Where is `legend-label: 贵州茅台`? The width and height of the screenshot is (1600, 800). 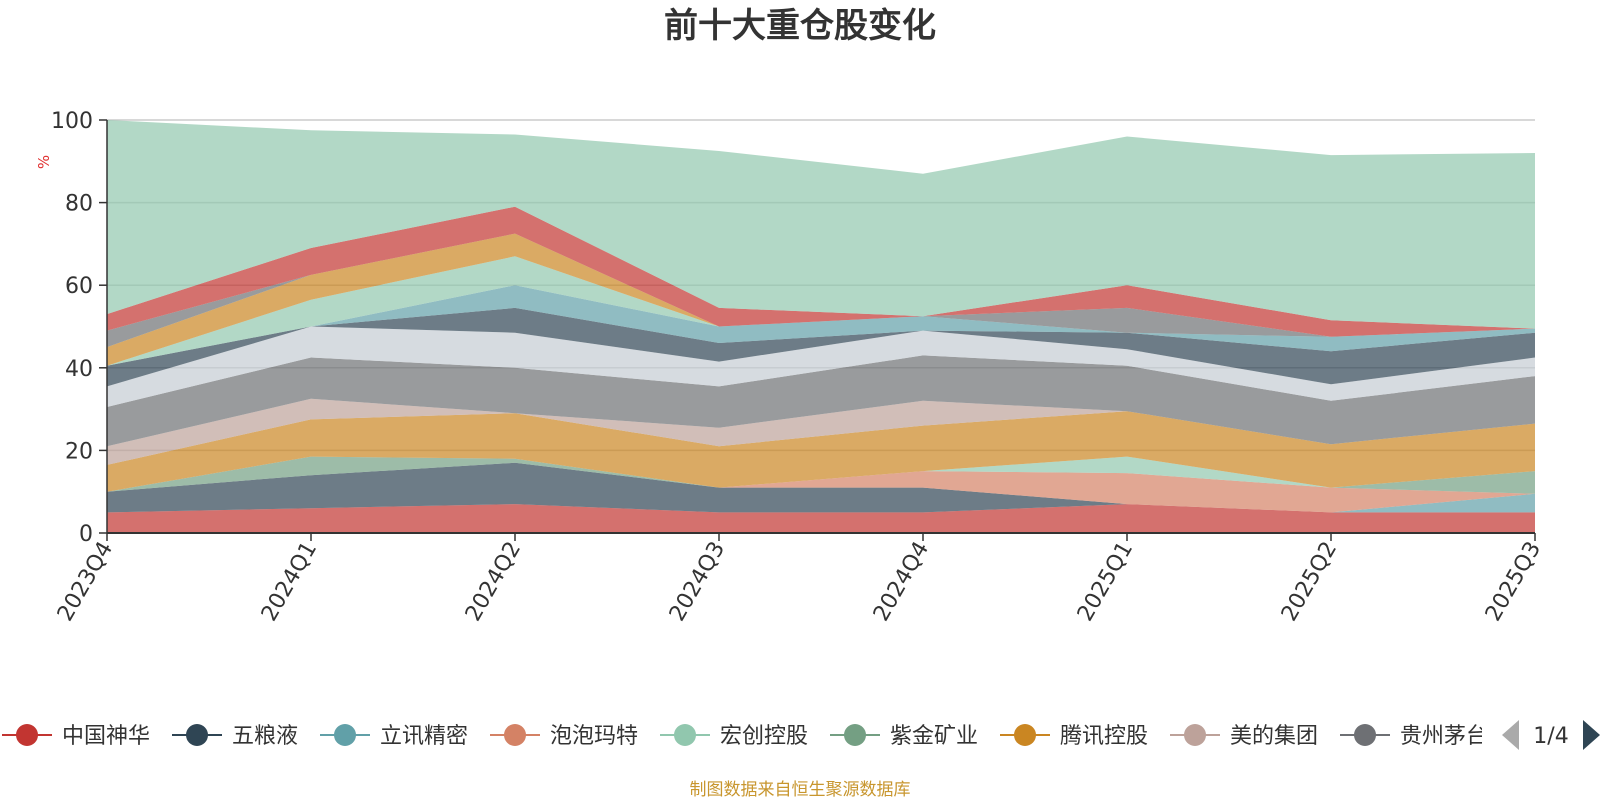 legend-label: 贵州茅台 is located at coordinates (1444, 736).